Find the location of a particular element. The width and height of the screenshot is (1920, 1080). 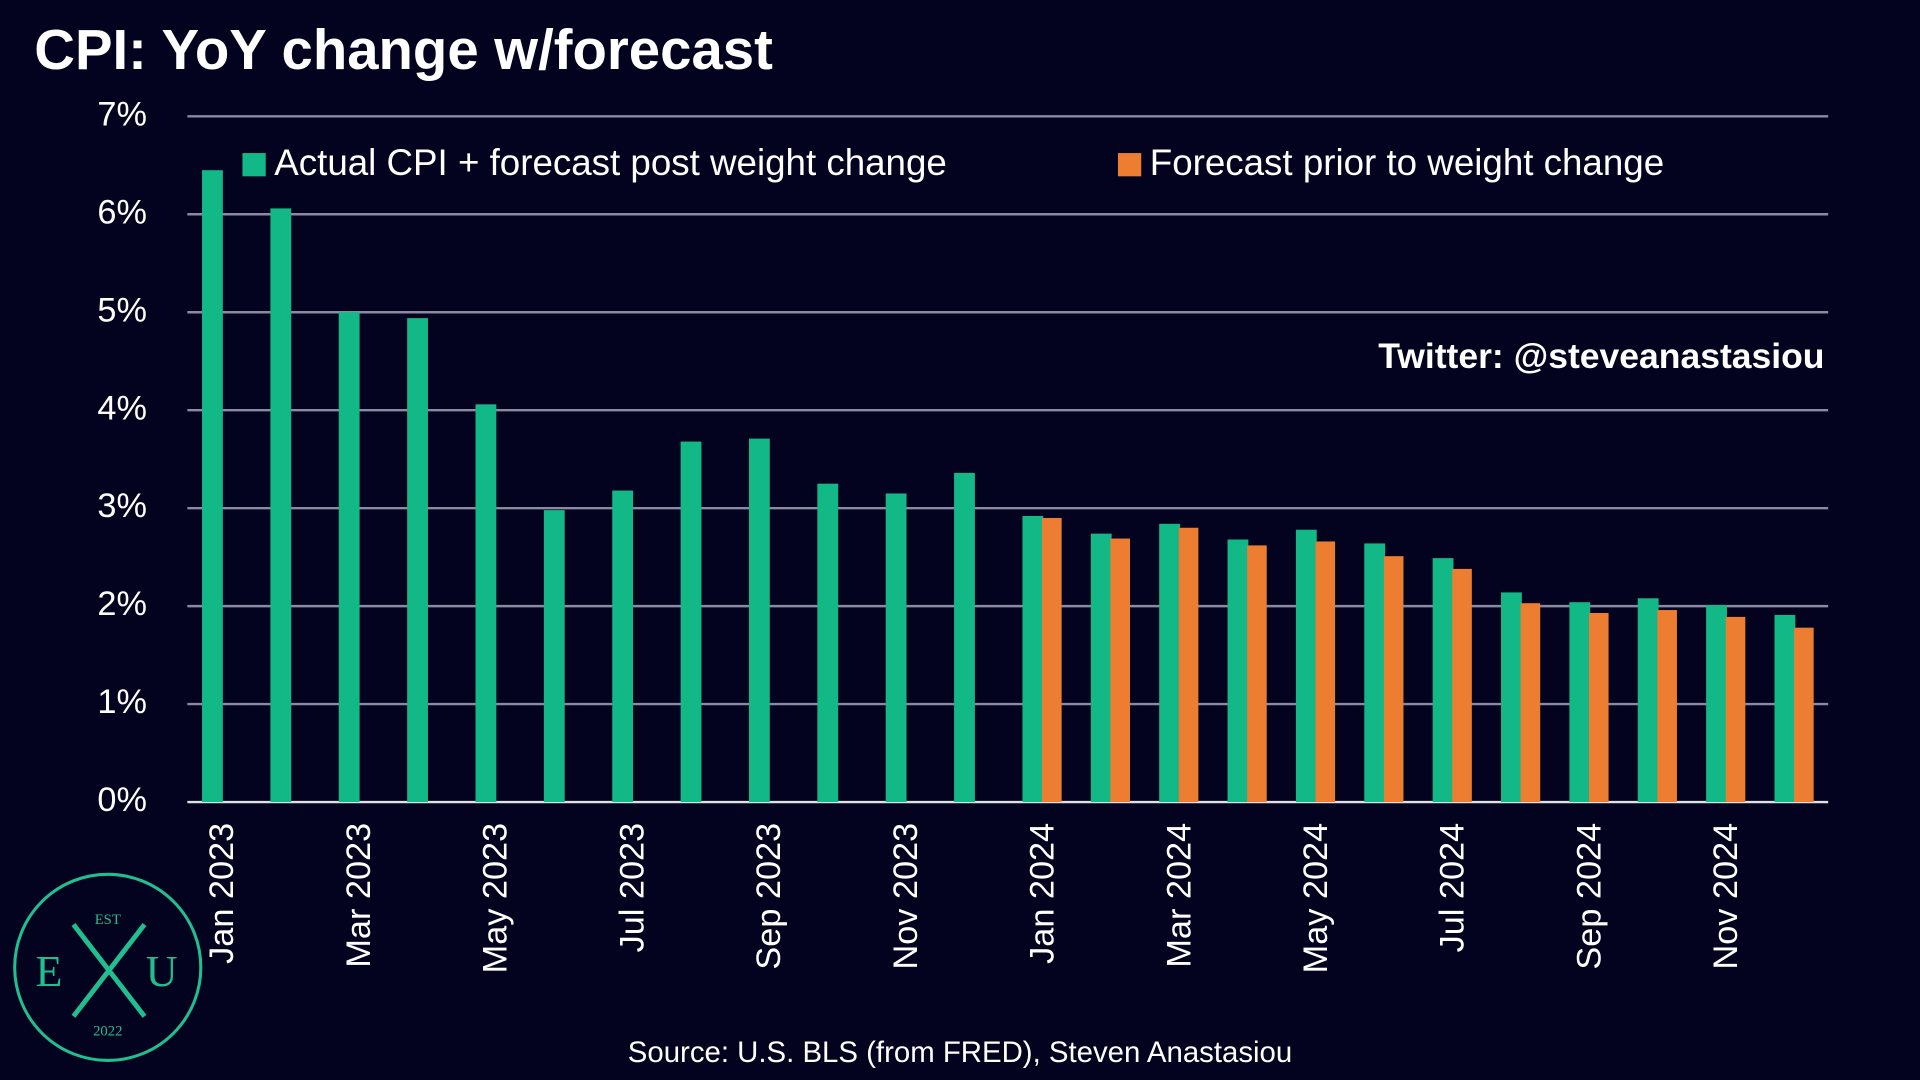

x-tick-label: Nov 2024 is located at coordinates (1726, 896).